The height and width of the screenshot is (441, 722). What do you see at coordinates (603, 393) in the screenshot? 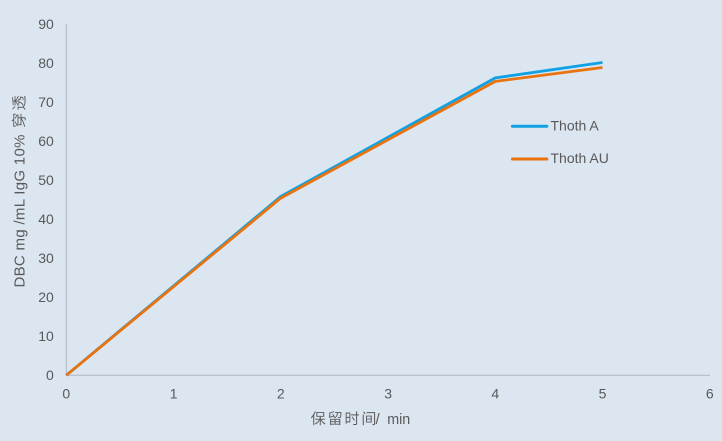
I see `svg-text: 5` at bounding box center [603, 393].